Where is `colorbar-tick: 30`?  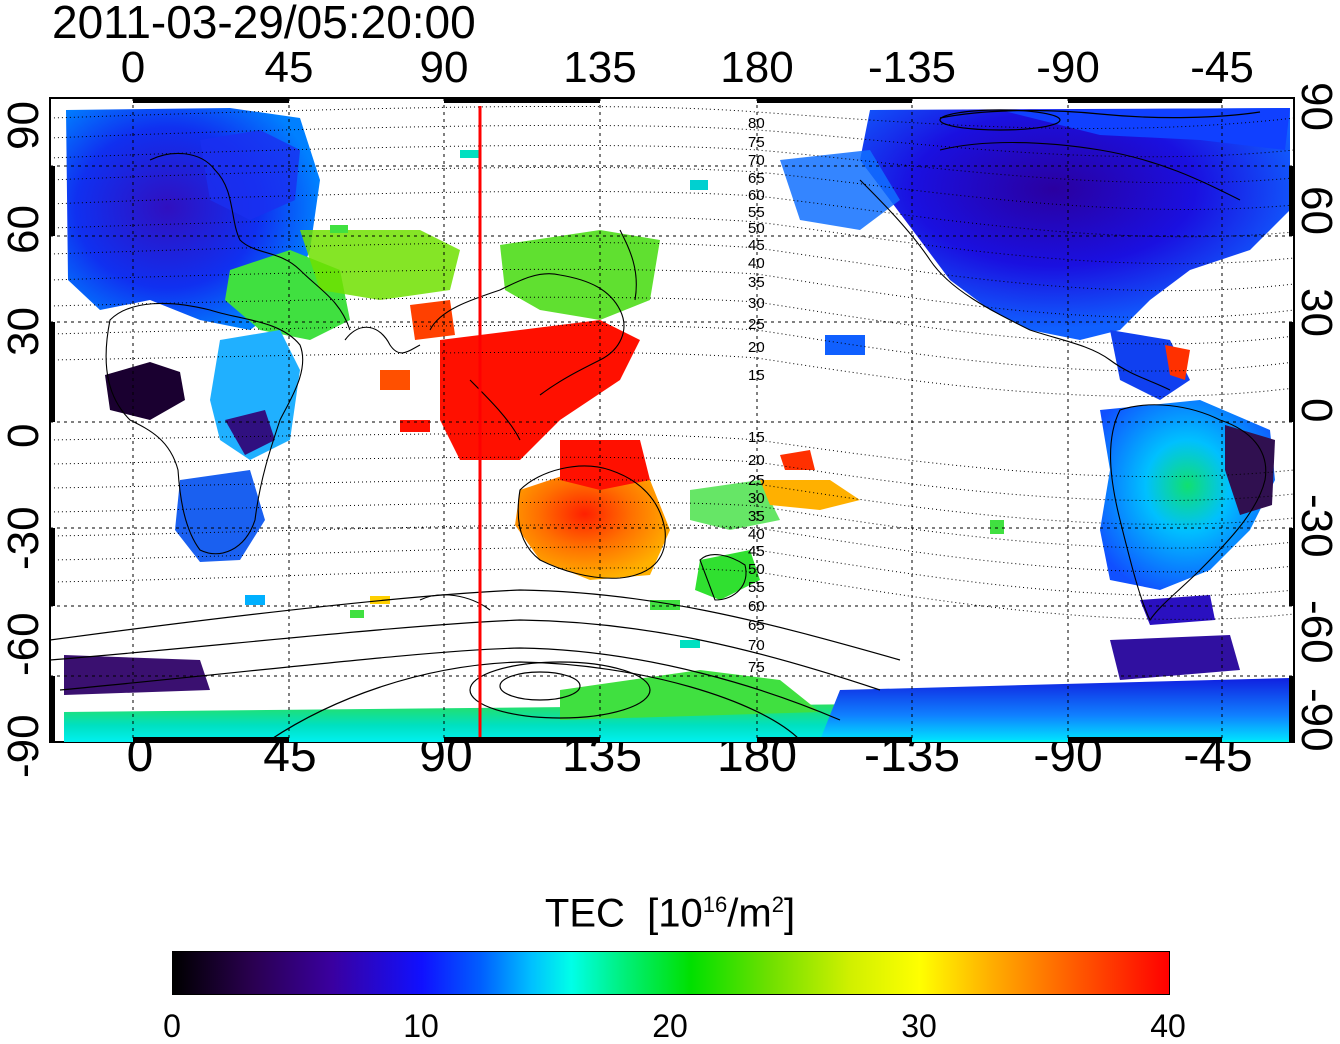 colorbar-tick: 30 is located at coordinates (919, 1026).